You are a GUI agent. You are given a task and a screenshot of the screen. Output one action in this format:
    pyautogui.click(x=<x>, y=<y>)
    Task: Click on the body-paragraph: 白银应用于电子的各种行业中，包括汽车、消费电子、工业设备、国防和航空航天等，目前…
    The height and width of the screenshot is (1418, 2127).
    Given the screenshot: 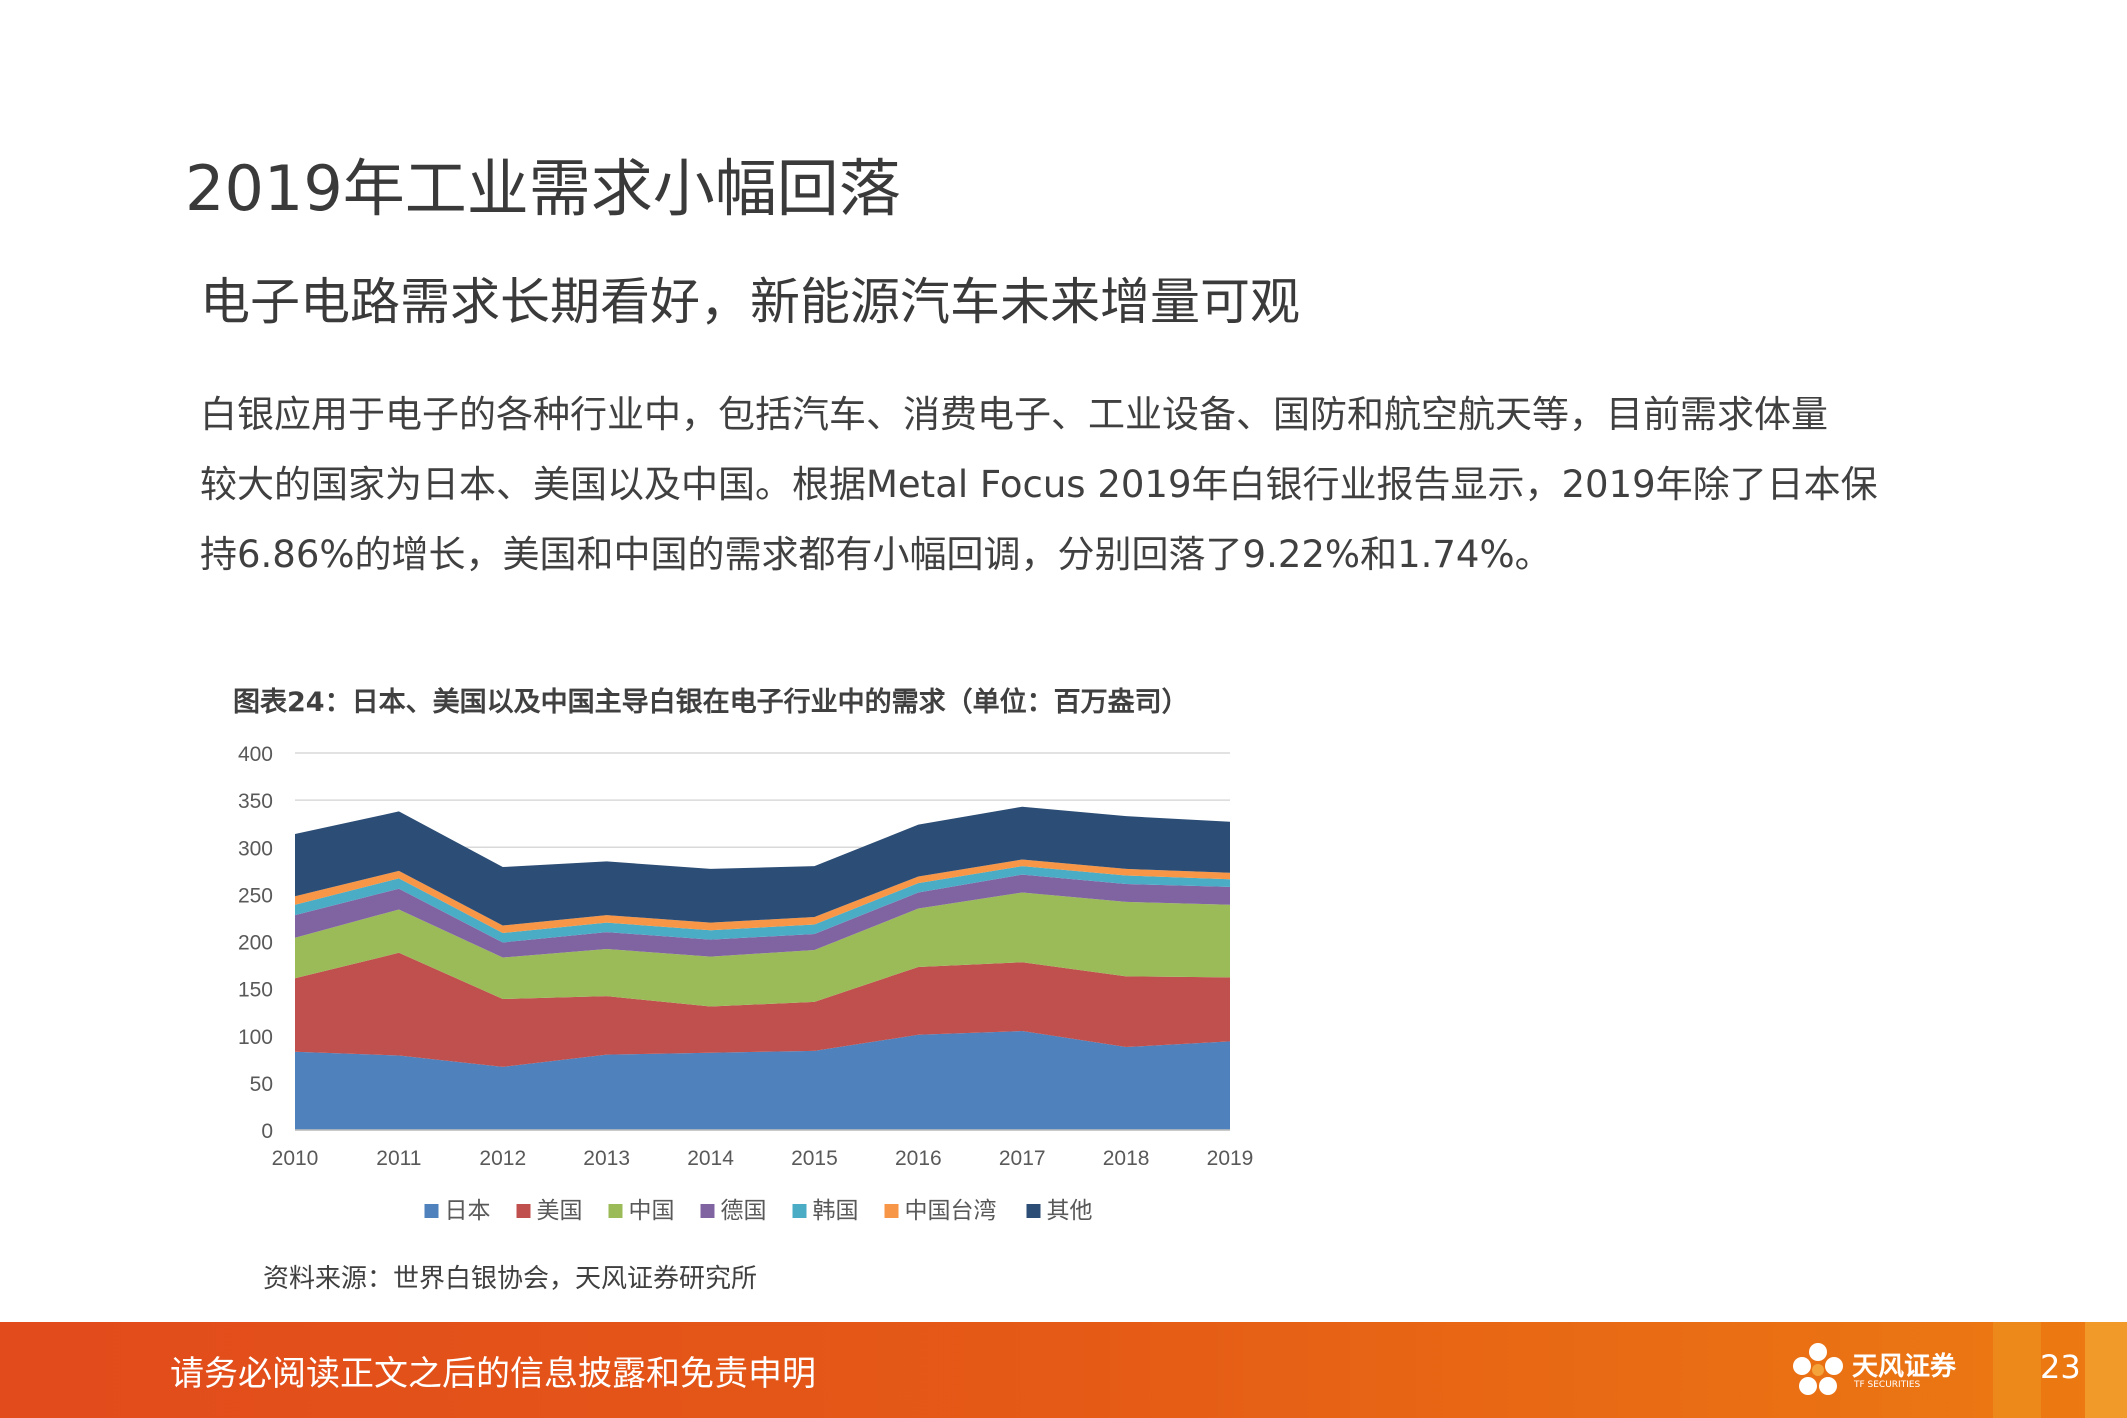 What is the action you would take?
    pyautogui.click(x=1070, y=485)
    